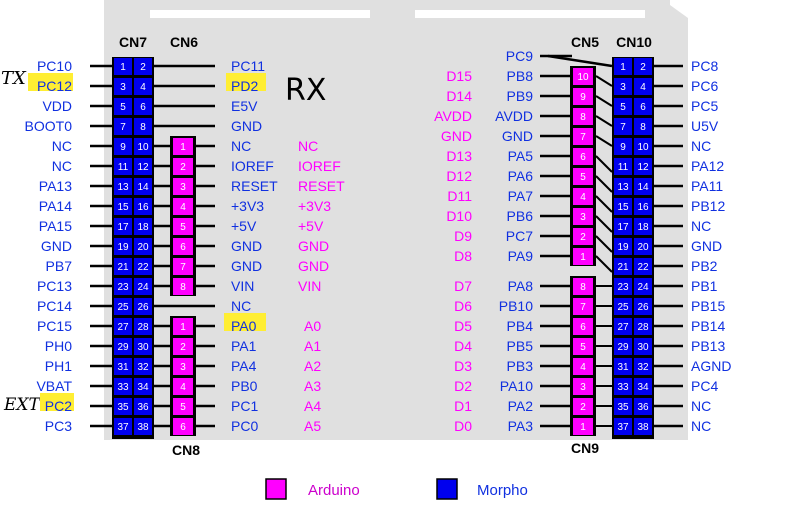 The height and width of the screenshot is (513, 793). I want to click on cn8-arduino-label: A2, so click(312, 366).